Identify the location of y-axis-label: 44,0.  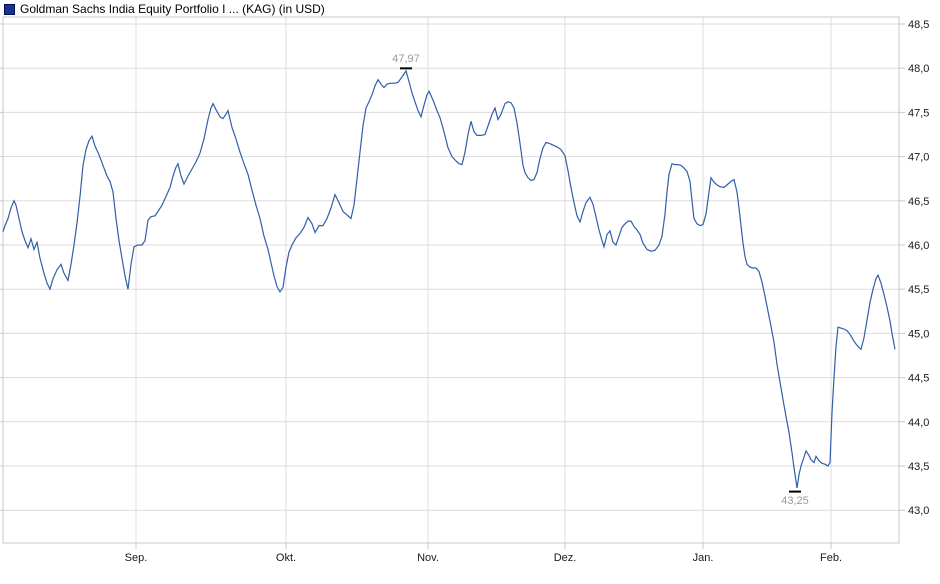
(918, 423).